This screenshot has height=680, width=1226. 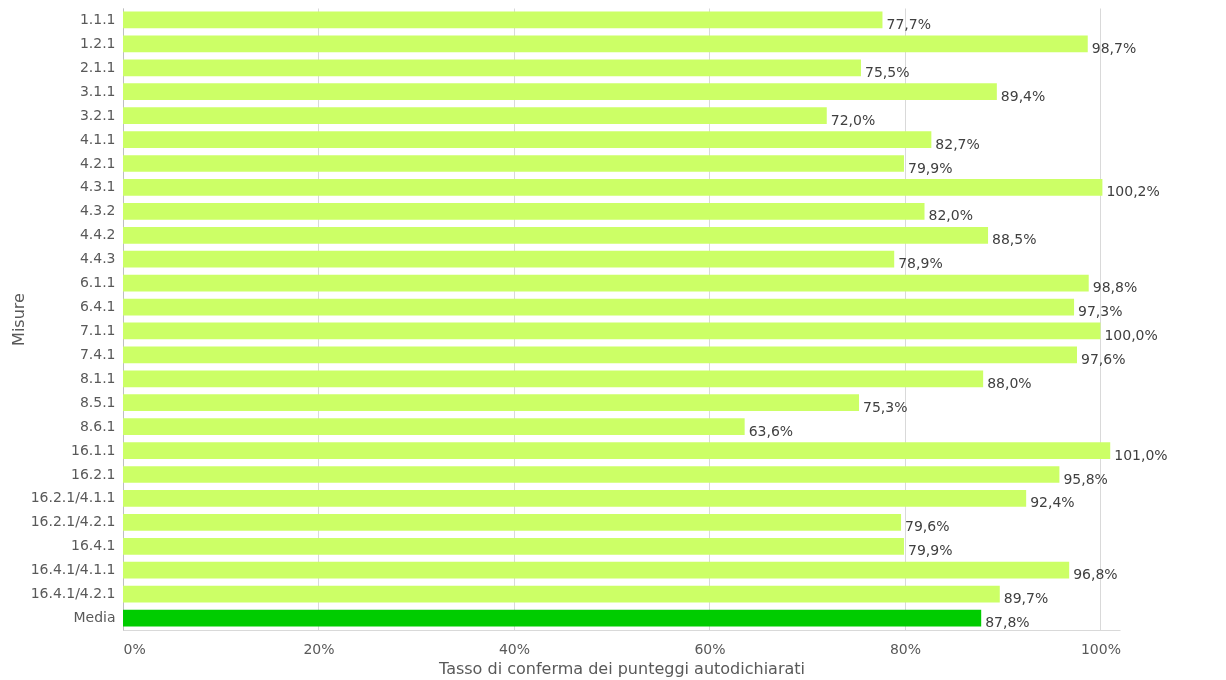 What do you see at coordinates (18, 319) in the screenshot?
I see `y-axis-title: Misure` at bounding box center [18, 319].